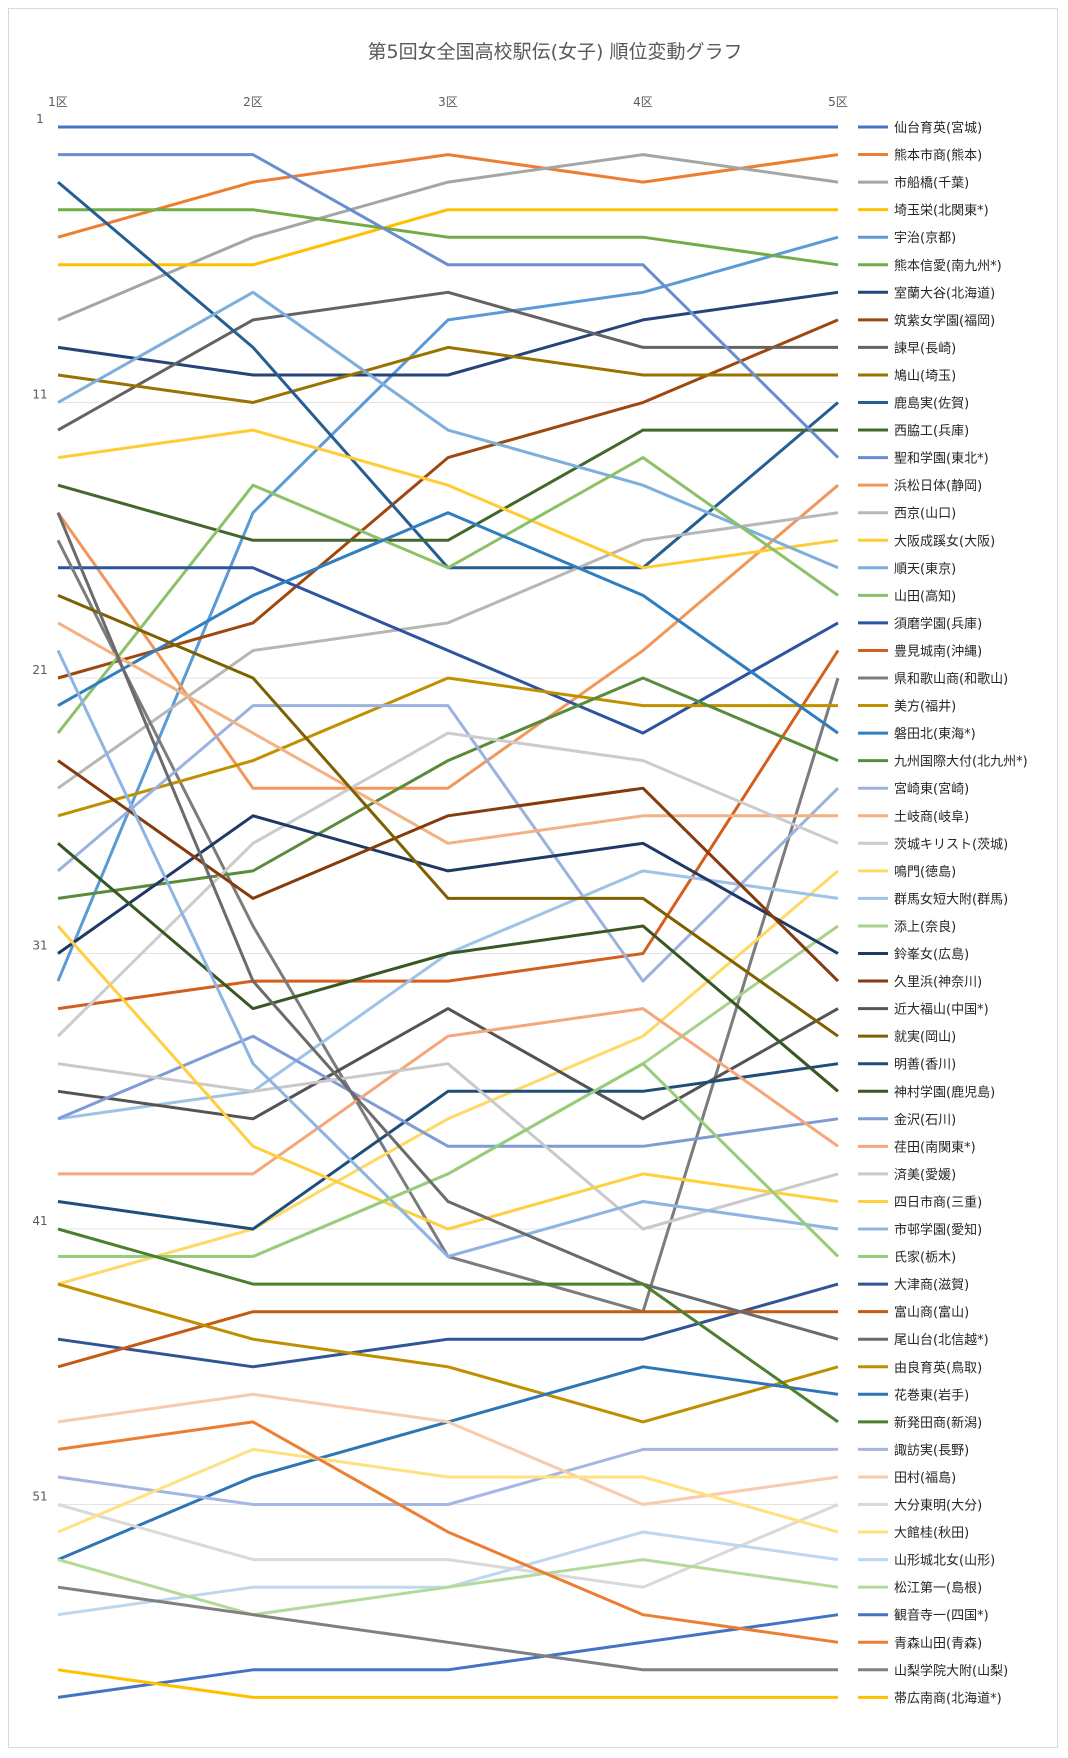  What do you see at coordinates (925, 1175) in the screenshot?
I see `legend-label: 済美(愛媛)` at bounding box center [925, 1175].